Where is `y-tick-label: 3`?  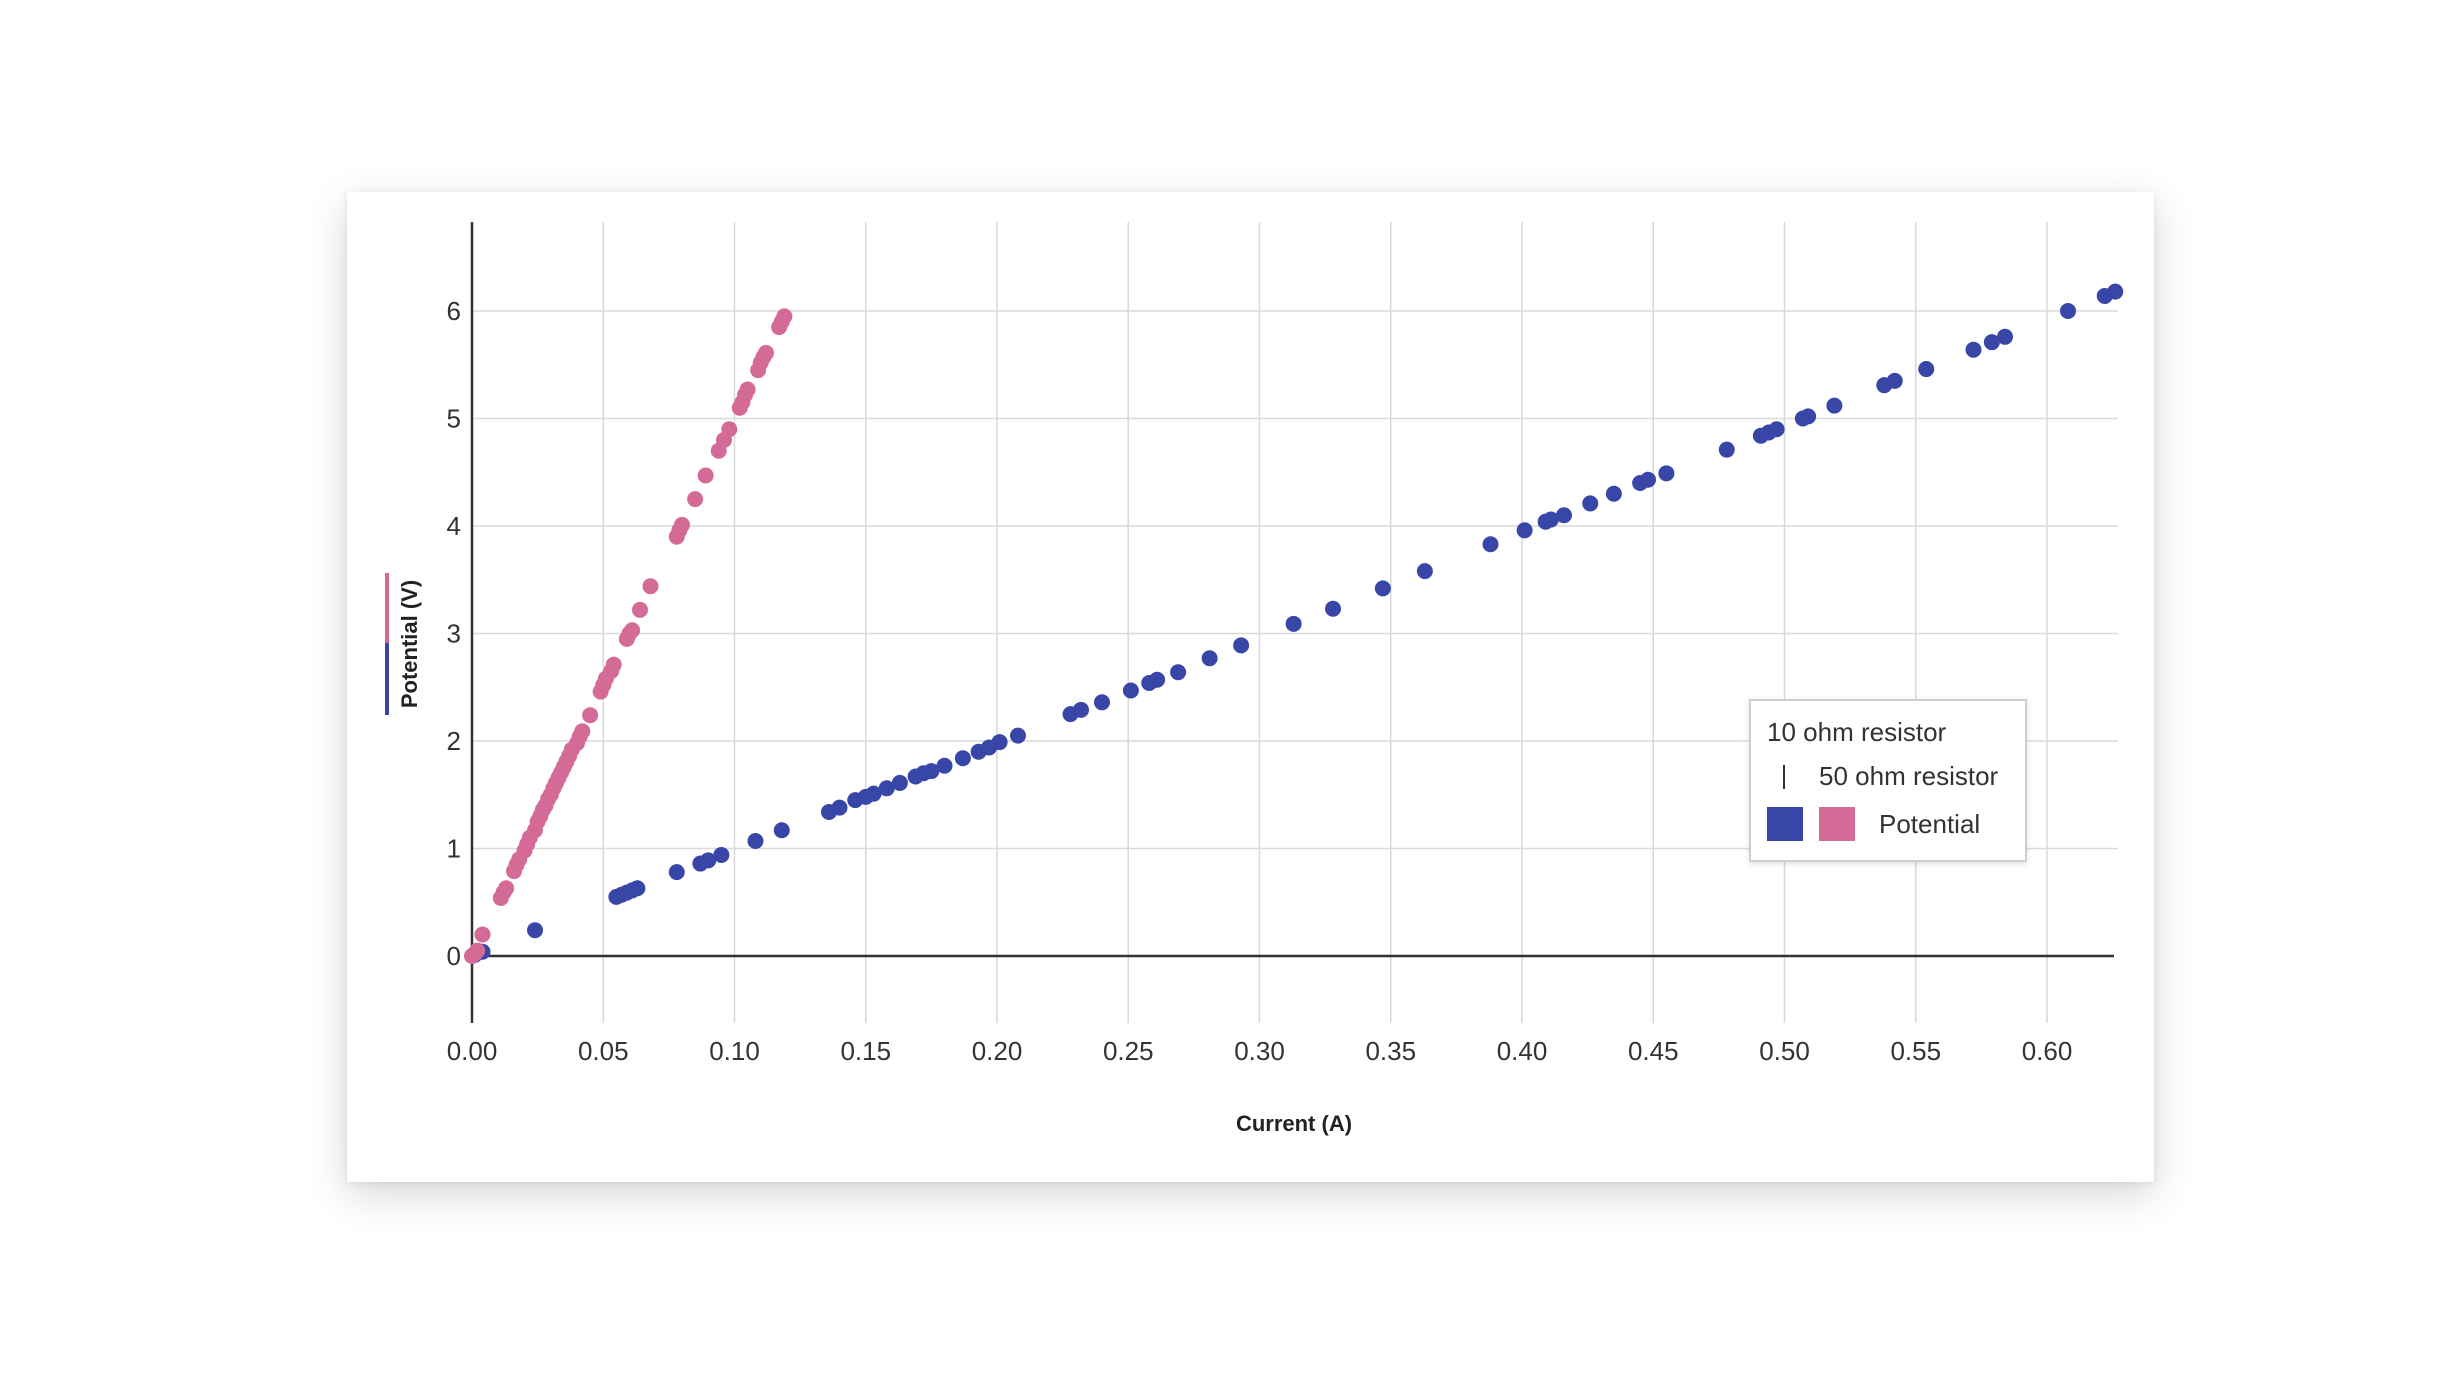
y-tick-label: 3 is located at coordinates (454, 634).